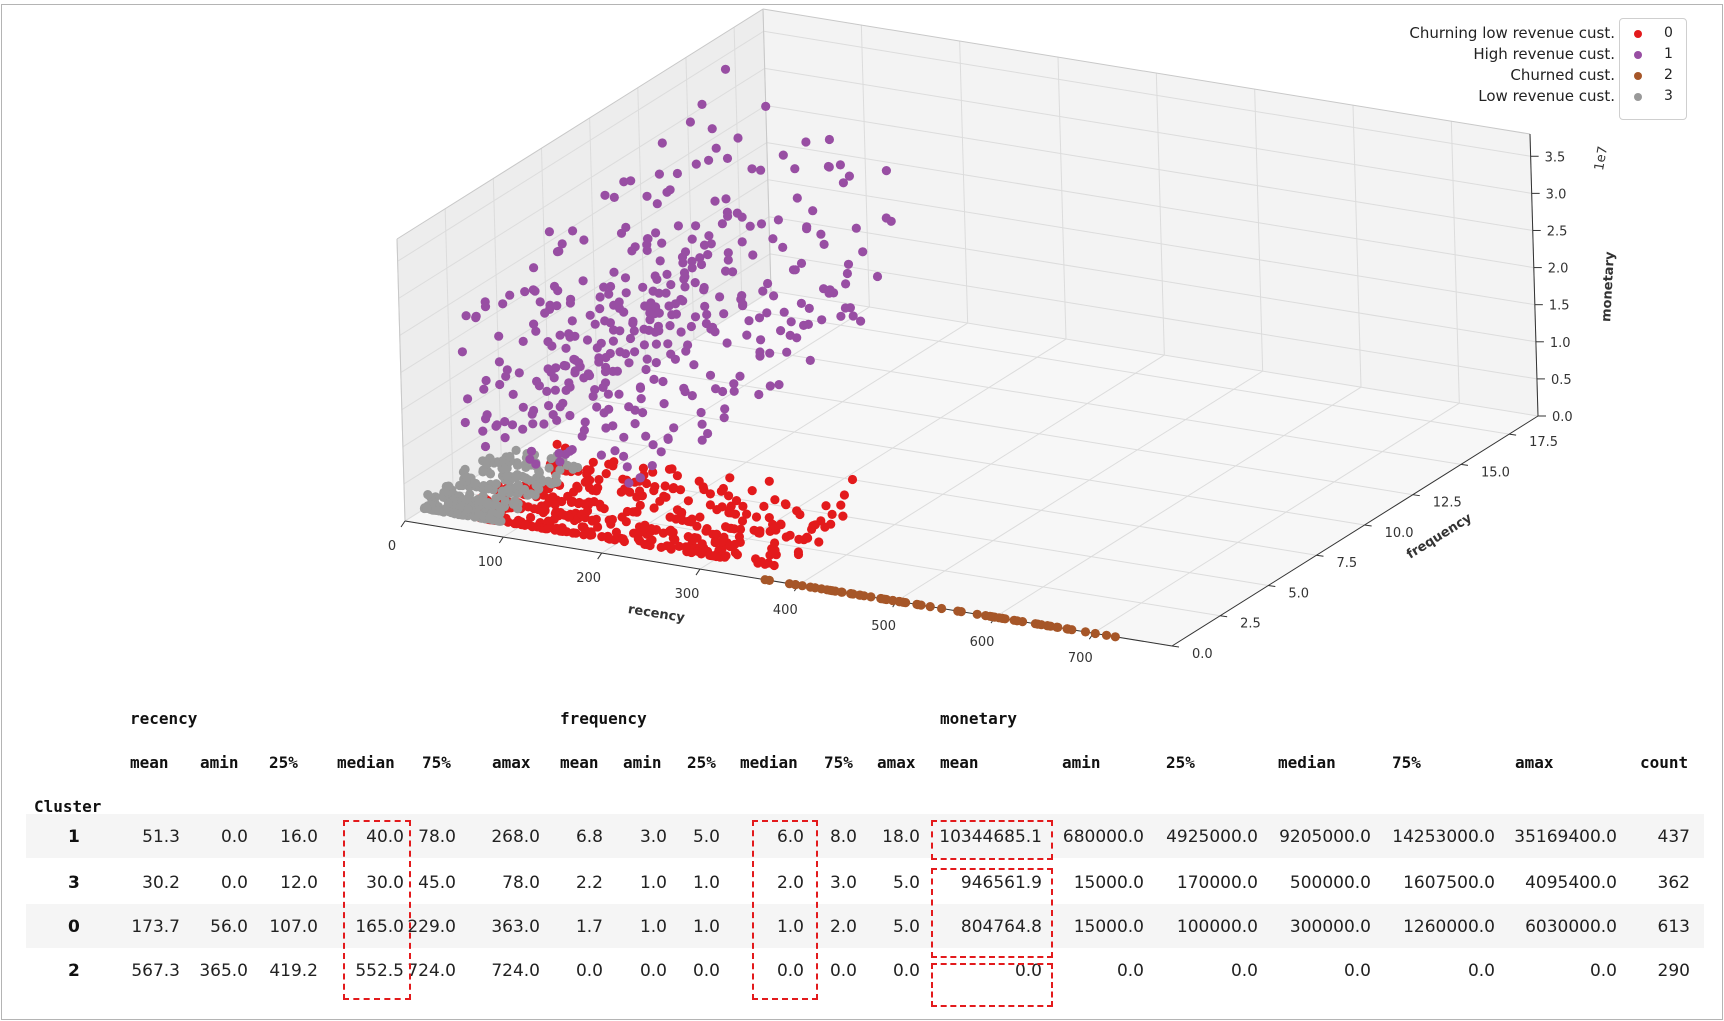 This screenshot has width=1724, height=1021. What do you see at coordinates (1416, 495) in the screenshot?
I see `y-tick` at bounding box center [1416, 495].